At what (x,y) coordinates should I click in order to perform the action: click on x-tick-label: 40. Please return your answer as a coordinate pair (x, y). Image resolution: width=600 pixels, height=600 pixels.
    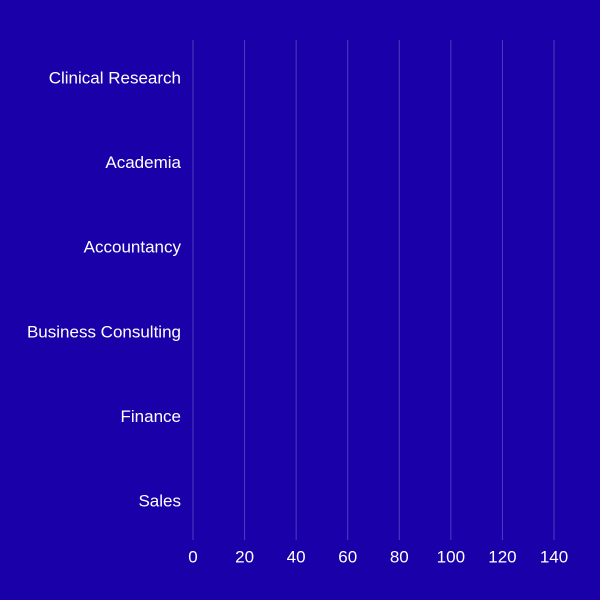
    Looking at the image, I should click on (296, 556).